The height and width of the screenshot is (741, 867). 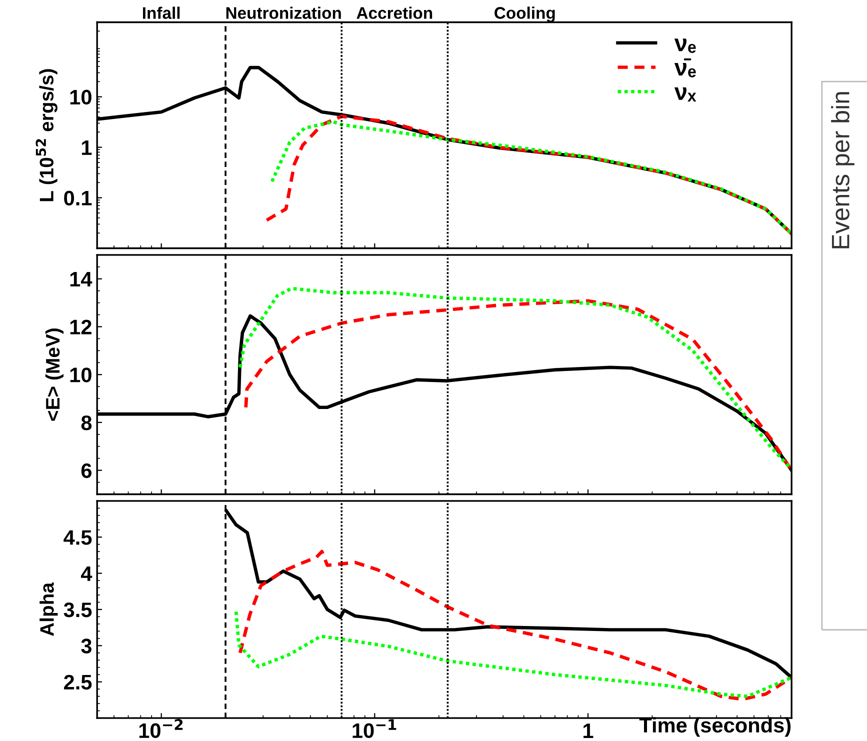 I want to click on y-tick-label: 2.5, so click(x=78, y=682).